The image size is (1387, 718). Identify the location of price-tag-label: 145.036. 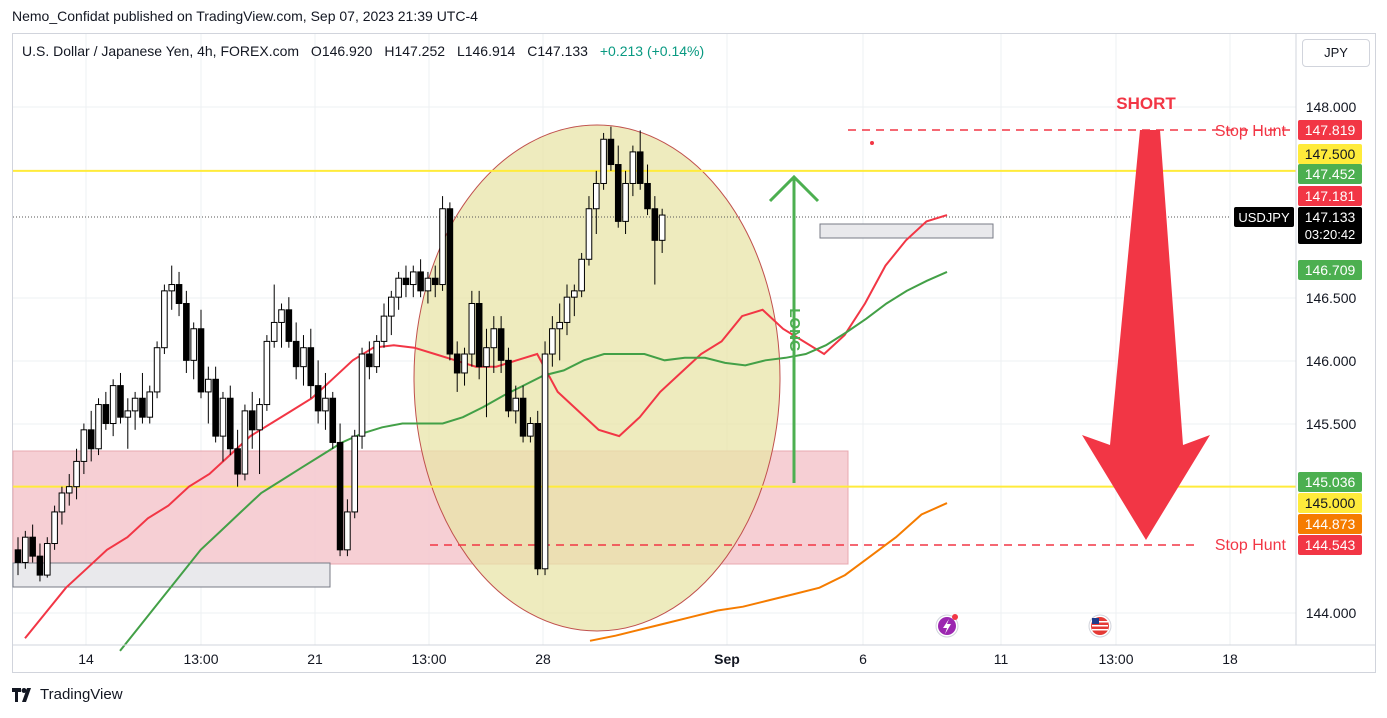
(1330, 482).